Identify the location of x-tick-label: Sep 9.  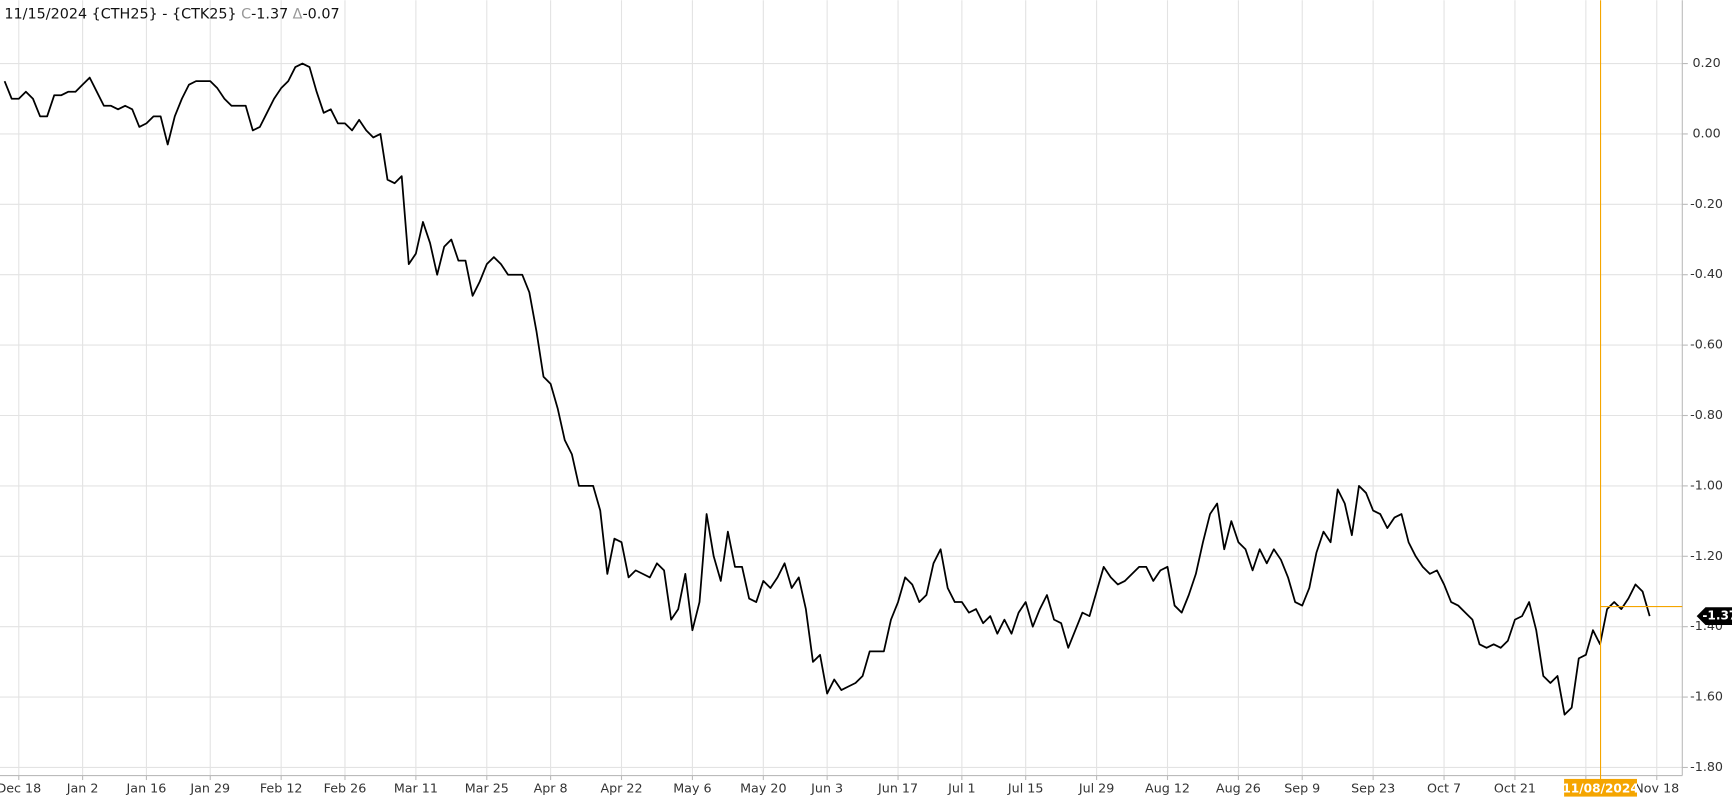
(1302, 787).